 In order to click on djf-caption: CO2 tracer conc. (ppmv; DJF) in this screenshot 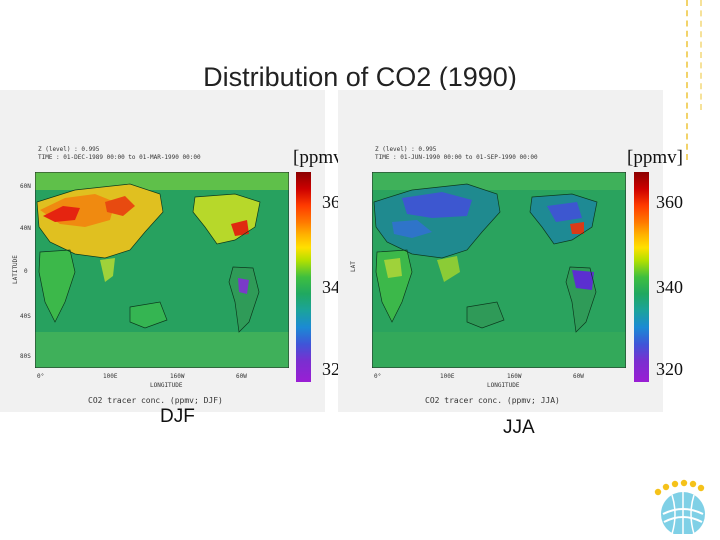, I will do `click(155, 400)`.